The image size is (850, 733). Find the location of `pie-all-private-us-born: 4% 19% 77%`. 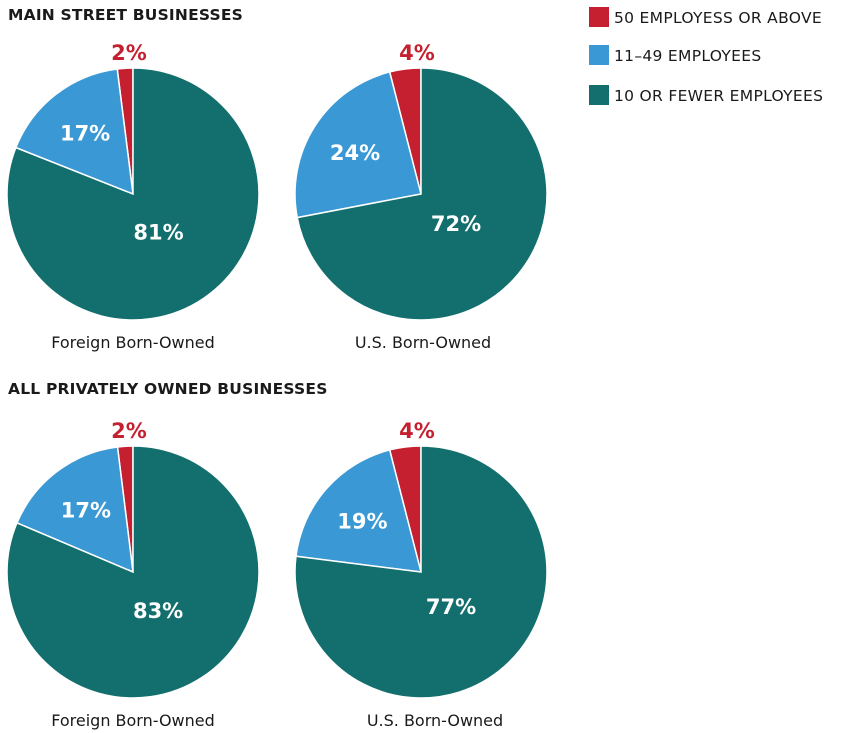

pie-all-private-us-born: 4% 19% 77% is located at coordinates (421, 559).